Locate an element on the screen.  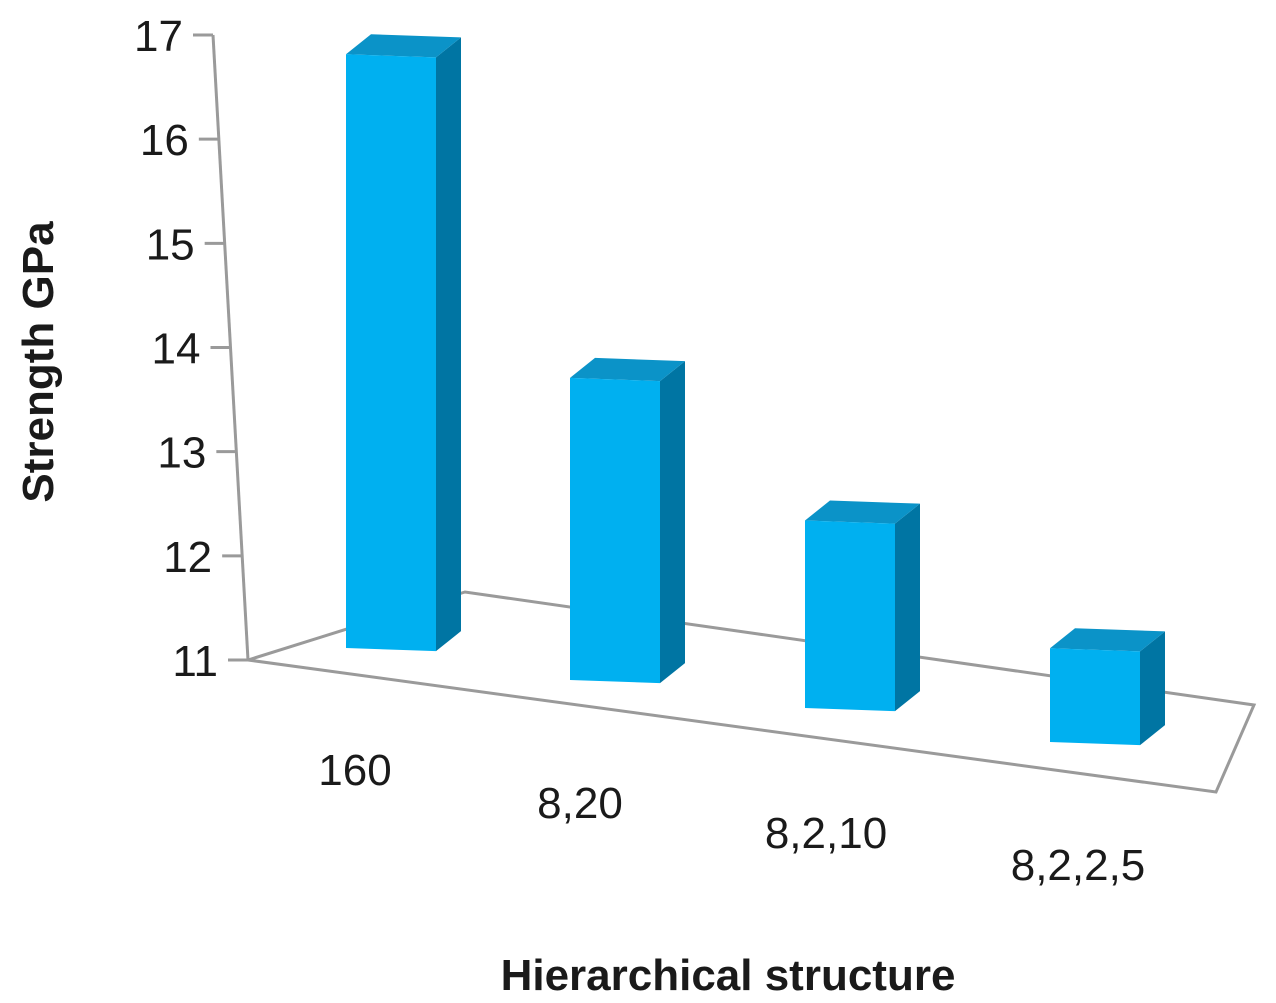
x-category-label: 160 is located at coordinates (354, 770).